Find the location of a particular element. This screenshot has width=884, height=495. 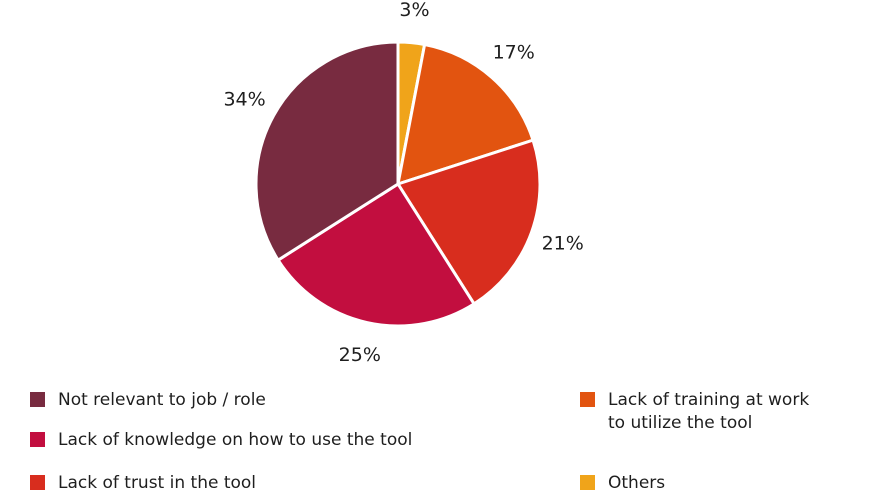

legend-item-lack-of-trust: Lack of trust in the tool is located at coordinates (143, 483).